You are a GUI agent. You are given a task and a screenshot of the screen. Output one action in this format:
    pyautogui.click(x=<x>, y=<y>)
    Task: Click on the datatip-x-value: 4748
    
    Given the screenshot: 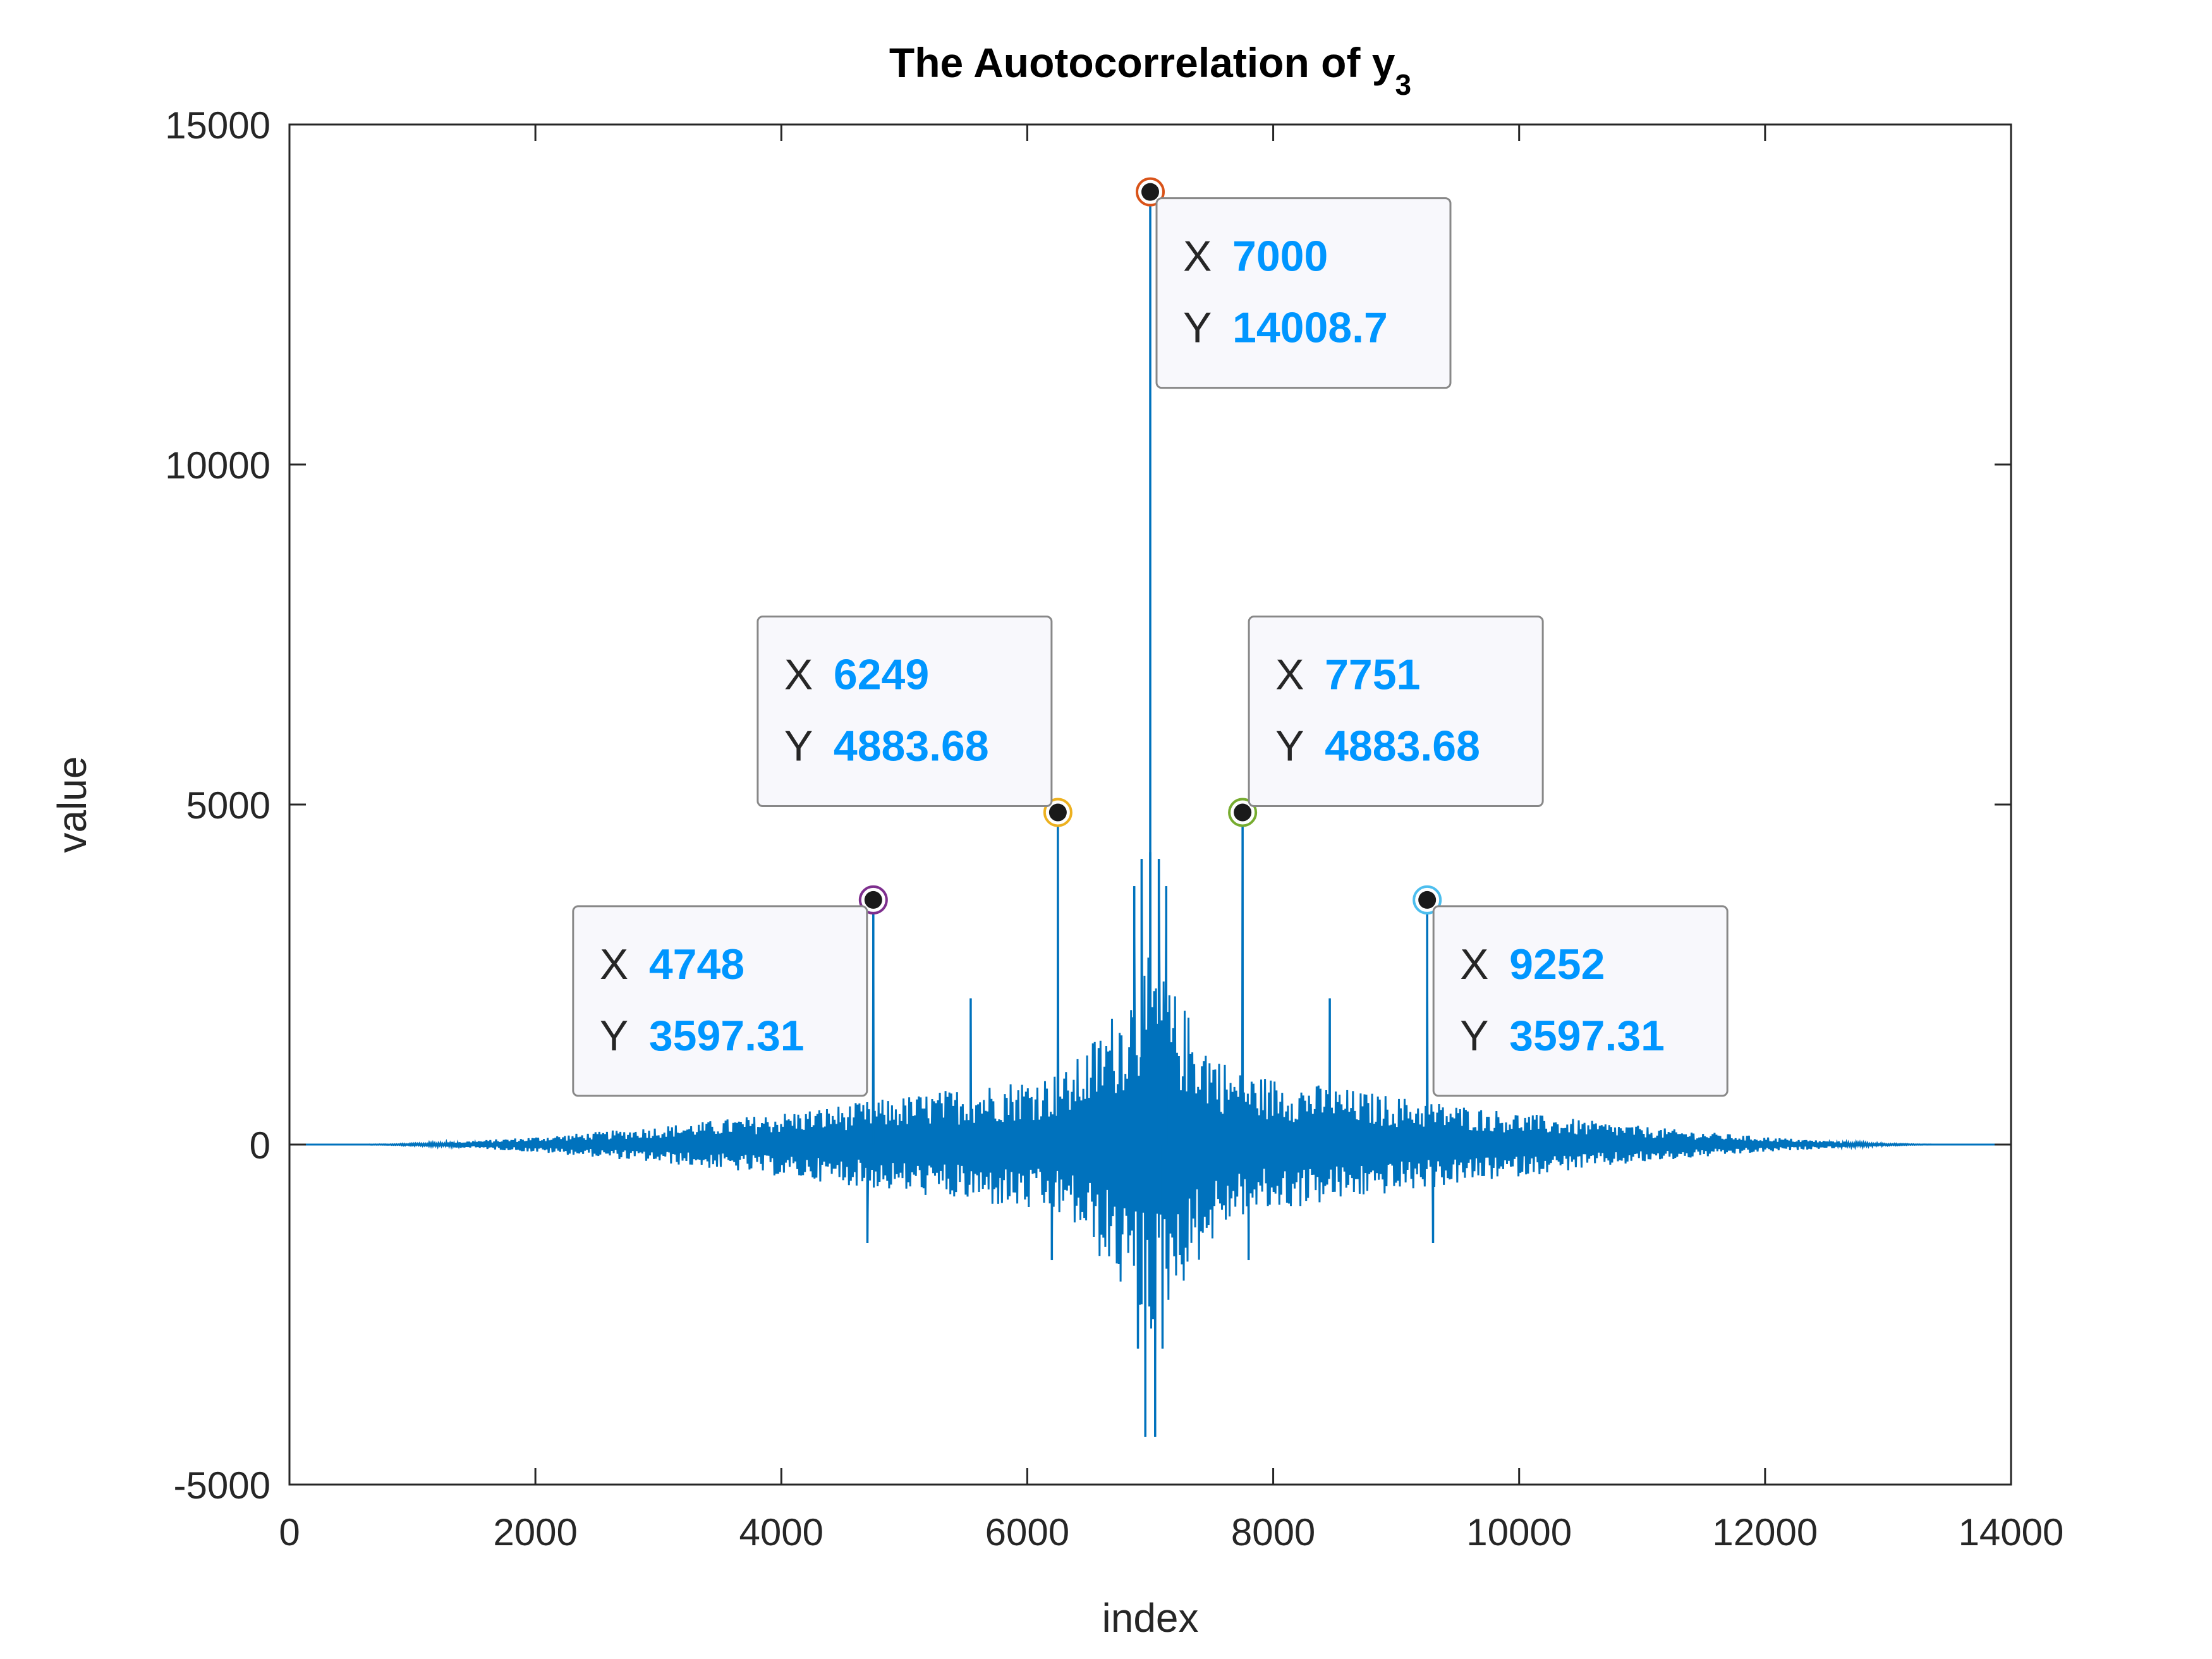 What is the action you would take?
    pyautogui.click(x=696, y=964)
    